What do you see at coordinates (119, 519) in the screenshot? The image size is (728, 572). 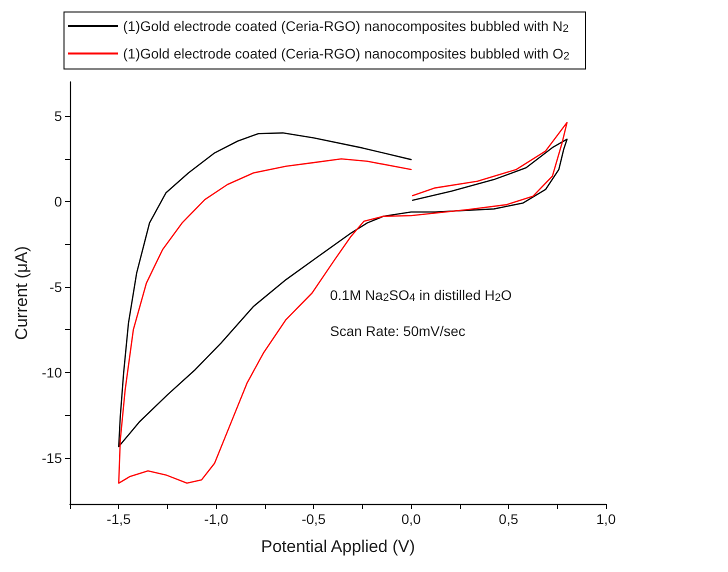 I see `x-tick-label: -1,5` at bounding box center [119, 519].